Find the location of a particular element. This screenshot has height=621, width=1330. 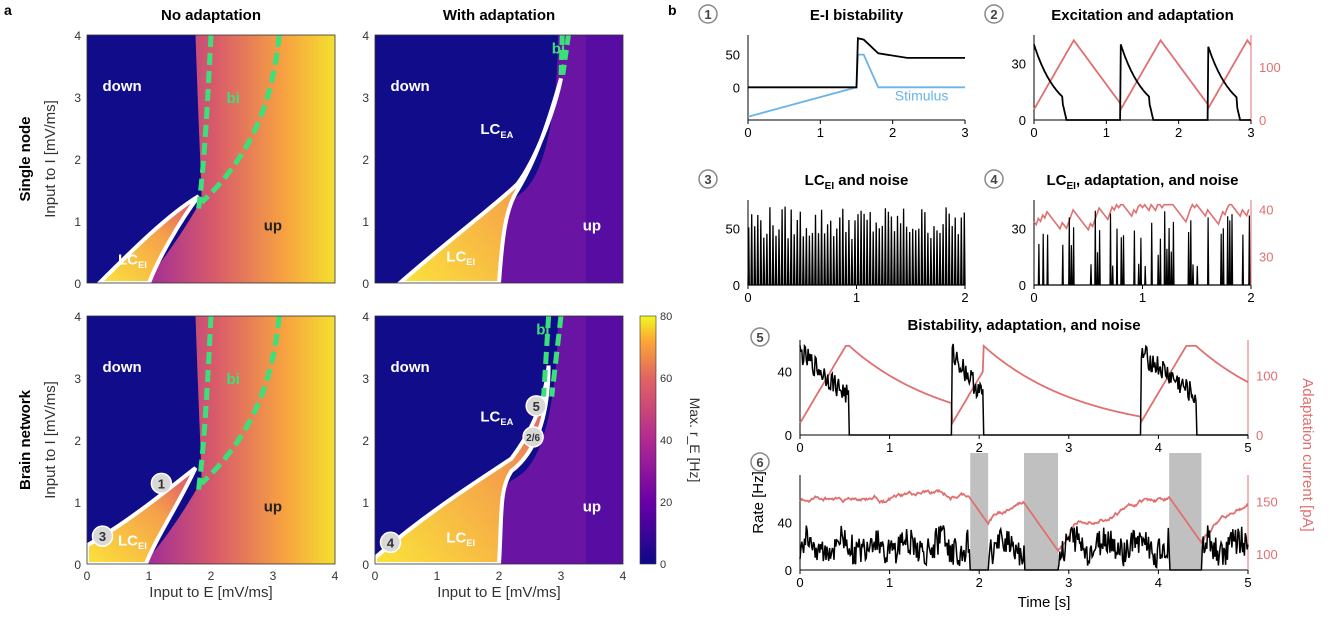

y-tick-label-right: 40 is located at coordinates (1266, 209).